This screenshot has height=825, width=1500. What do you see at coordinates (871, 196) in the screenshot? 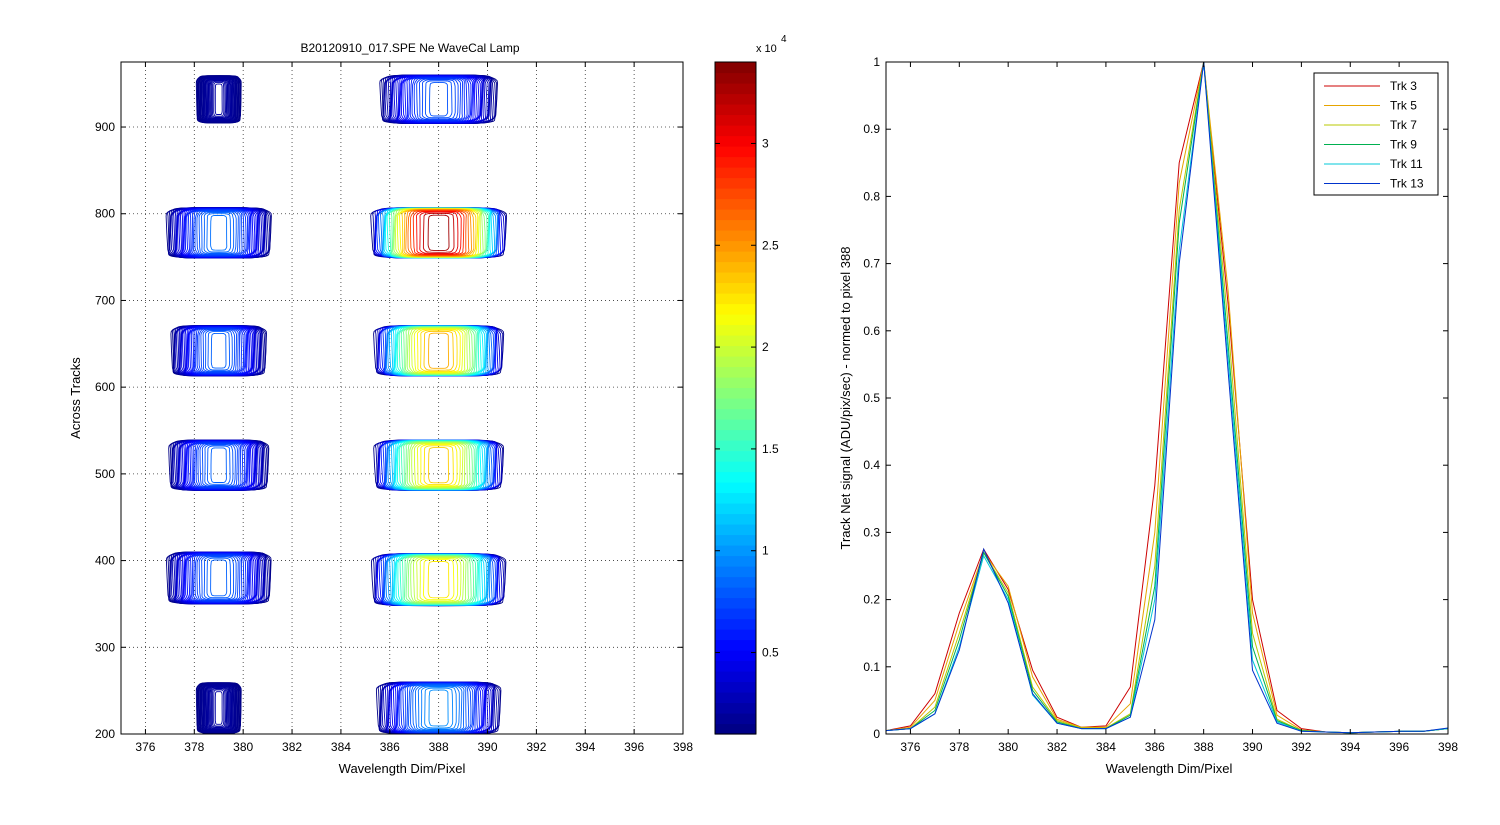
I see `line-y-tick-label: 0.8` at bounding box center [871, 196].